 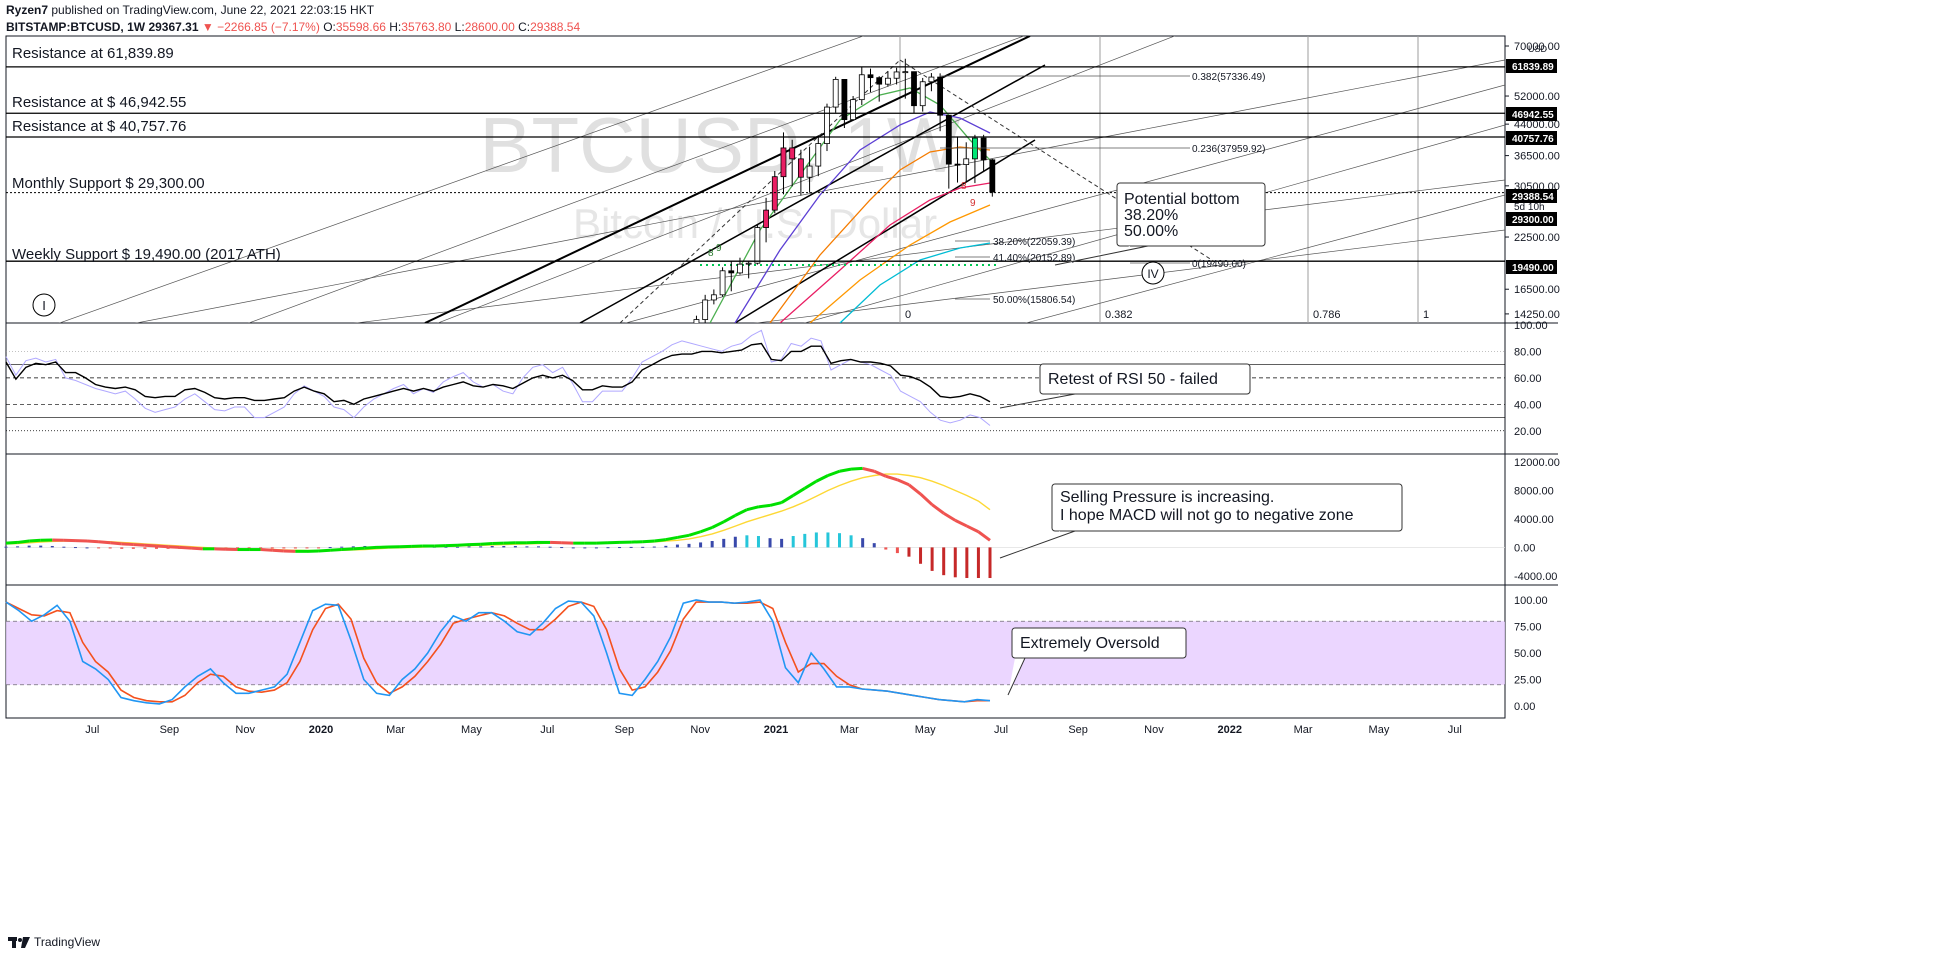 What do you see at coordinates (27, 10) in the screenshot?
I see `publisher-name: Ryzen7` at bounding box center [27, 10].